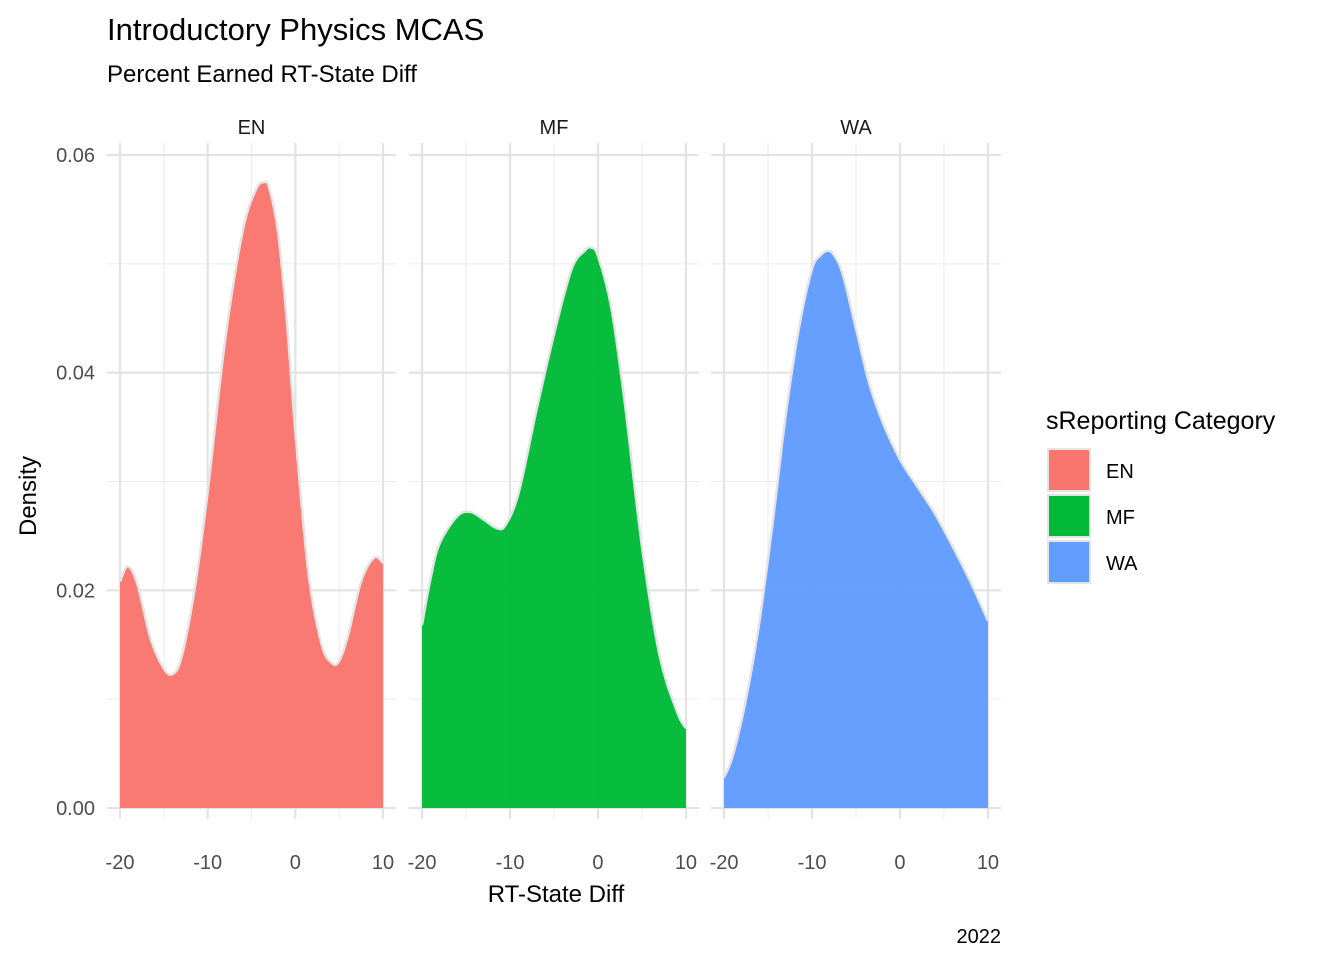  Describe the element at coordinates (75, 591) in the screenshot. I see `y-tick-label: 0.02` at that location.